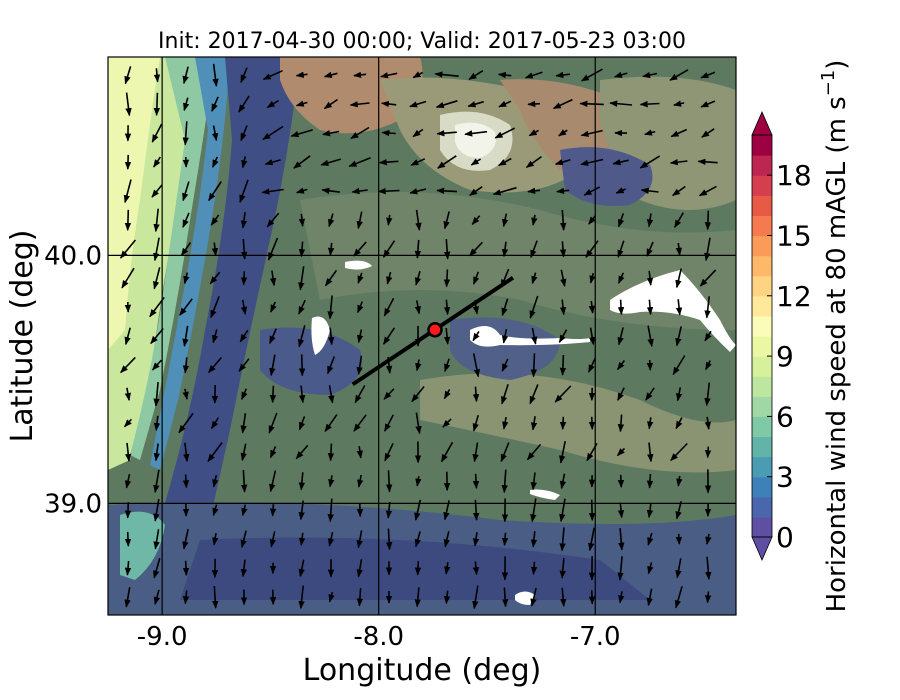 The width and height of the screenshot is (900, 700). Describe the element at coordinates (785, 416) in the screenshot. I see `colorbar-tick-label: 6` at that location.